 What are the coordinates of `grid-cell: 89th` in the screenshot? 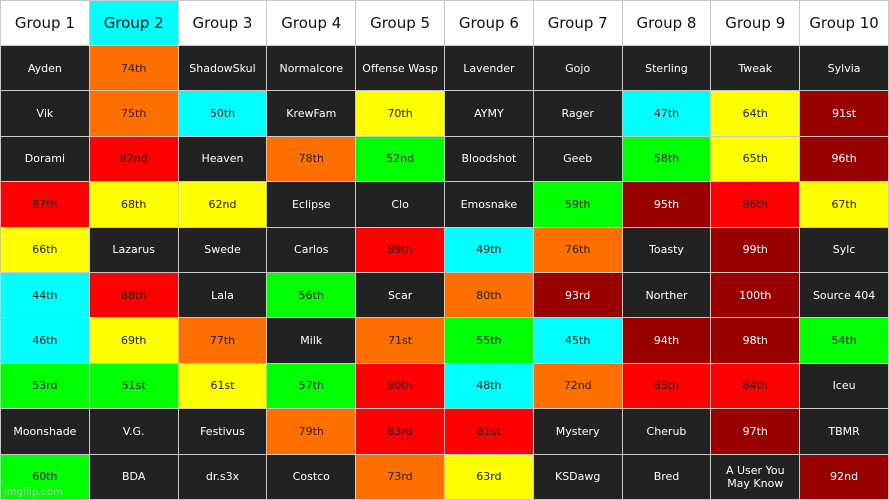 It's located at (400, 249).